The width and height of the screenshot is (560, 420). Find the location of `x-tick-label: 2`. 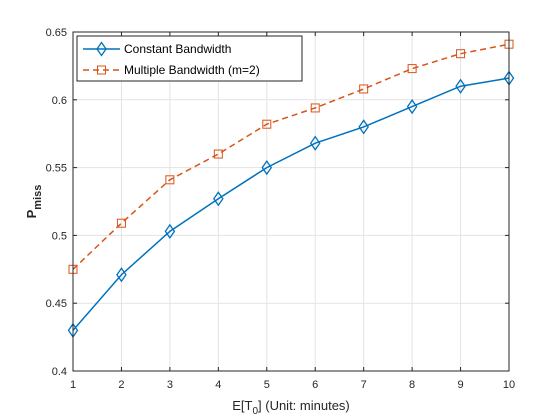

x-tick-label: 2 is located at coordinates (121, 385).